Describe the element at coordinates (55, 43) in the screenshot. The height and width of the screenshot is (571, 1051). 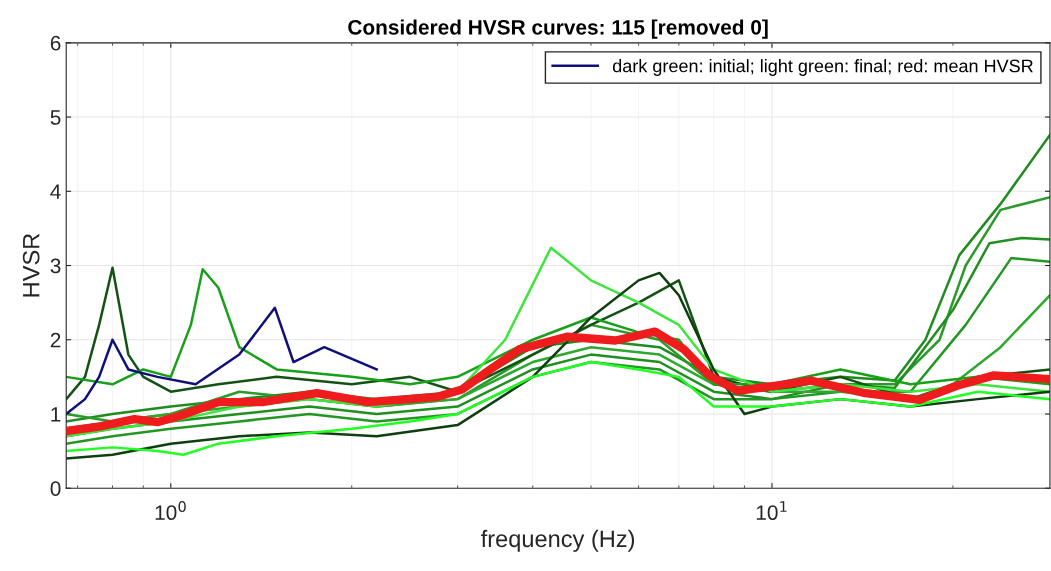
I see `y-tick-label: 6` at that location.